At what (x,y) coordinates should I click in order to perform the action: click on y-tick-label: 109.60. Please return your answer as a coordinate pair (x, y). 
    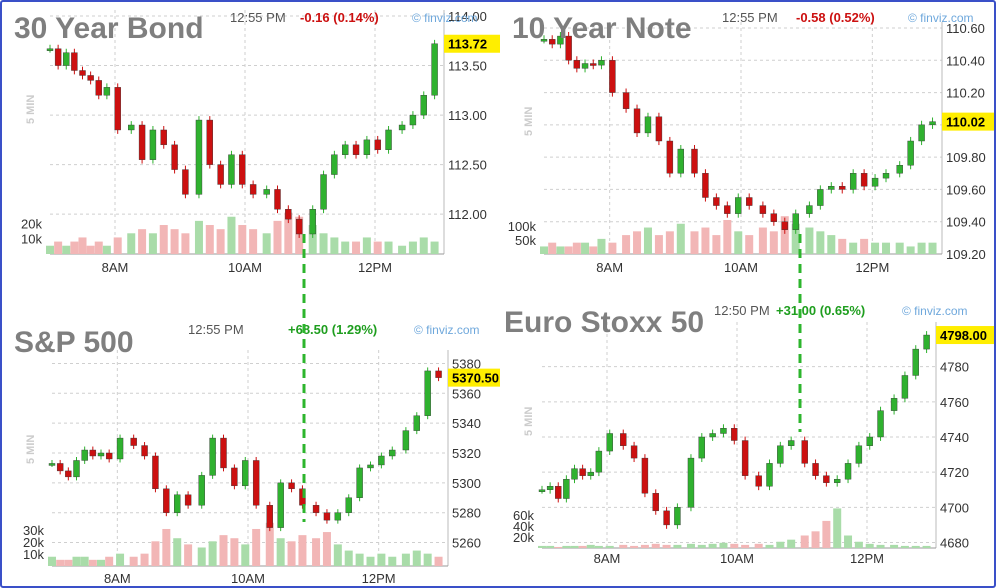
    Looking at the image, I should click on (966, 189).